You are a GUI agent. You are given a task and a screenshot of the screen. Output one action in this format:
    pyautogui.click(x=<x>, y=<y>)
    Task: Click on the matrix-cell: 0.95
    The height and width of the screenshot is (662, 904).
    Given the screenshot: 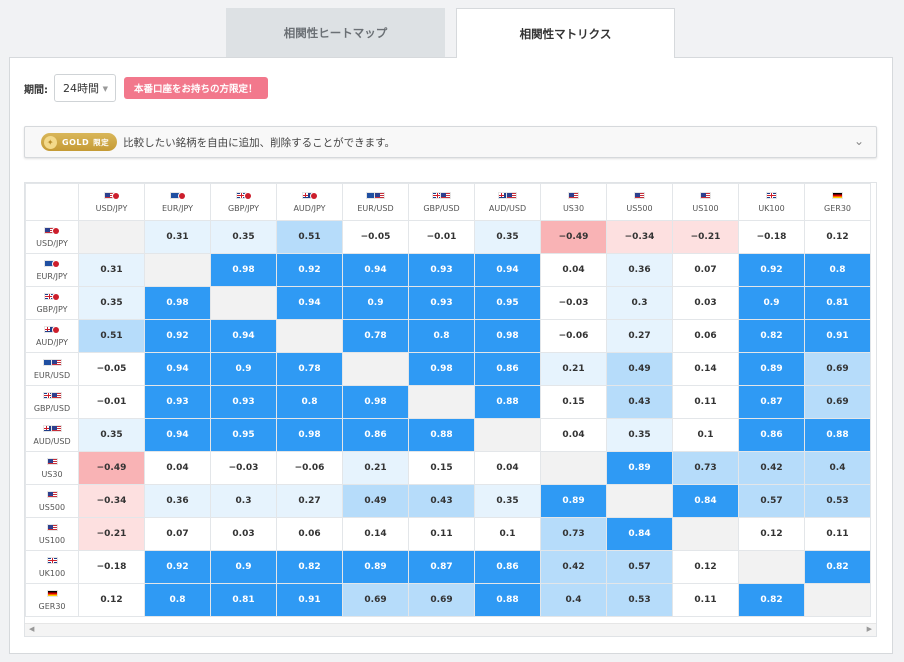 What is the action you would take?
    pyautogui.click(x=507, y=303)
    